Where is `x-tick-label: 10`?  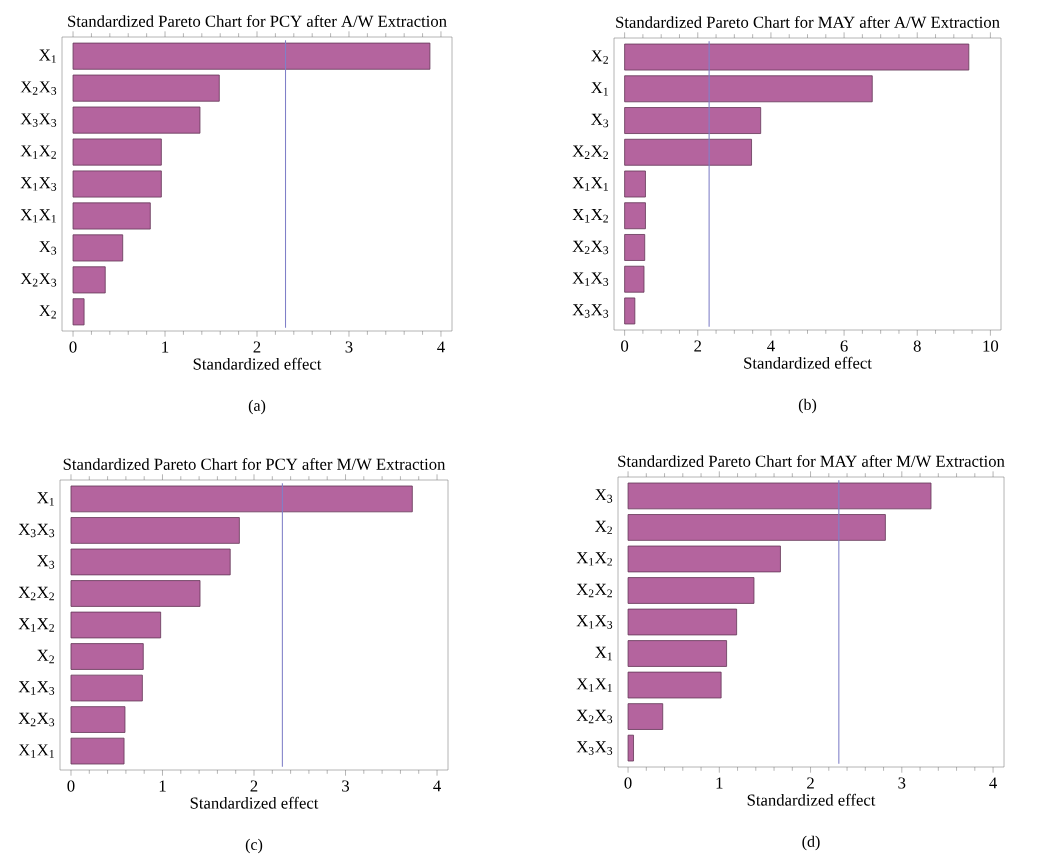
x-tick-label: 10 is located at coordinates (991, 346).